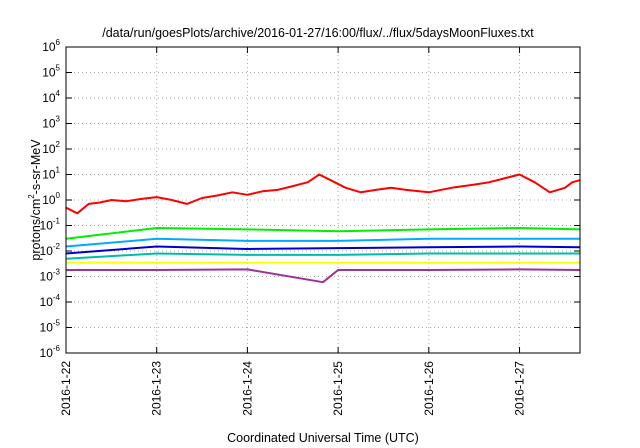 Image resolution: width=640 pixels, height=448 pixels. Describe the element at coordinates (51, 72) in the screenshot. I see `y-tick-label: 10⁵` at that location.